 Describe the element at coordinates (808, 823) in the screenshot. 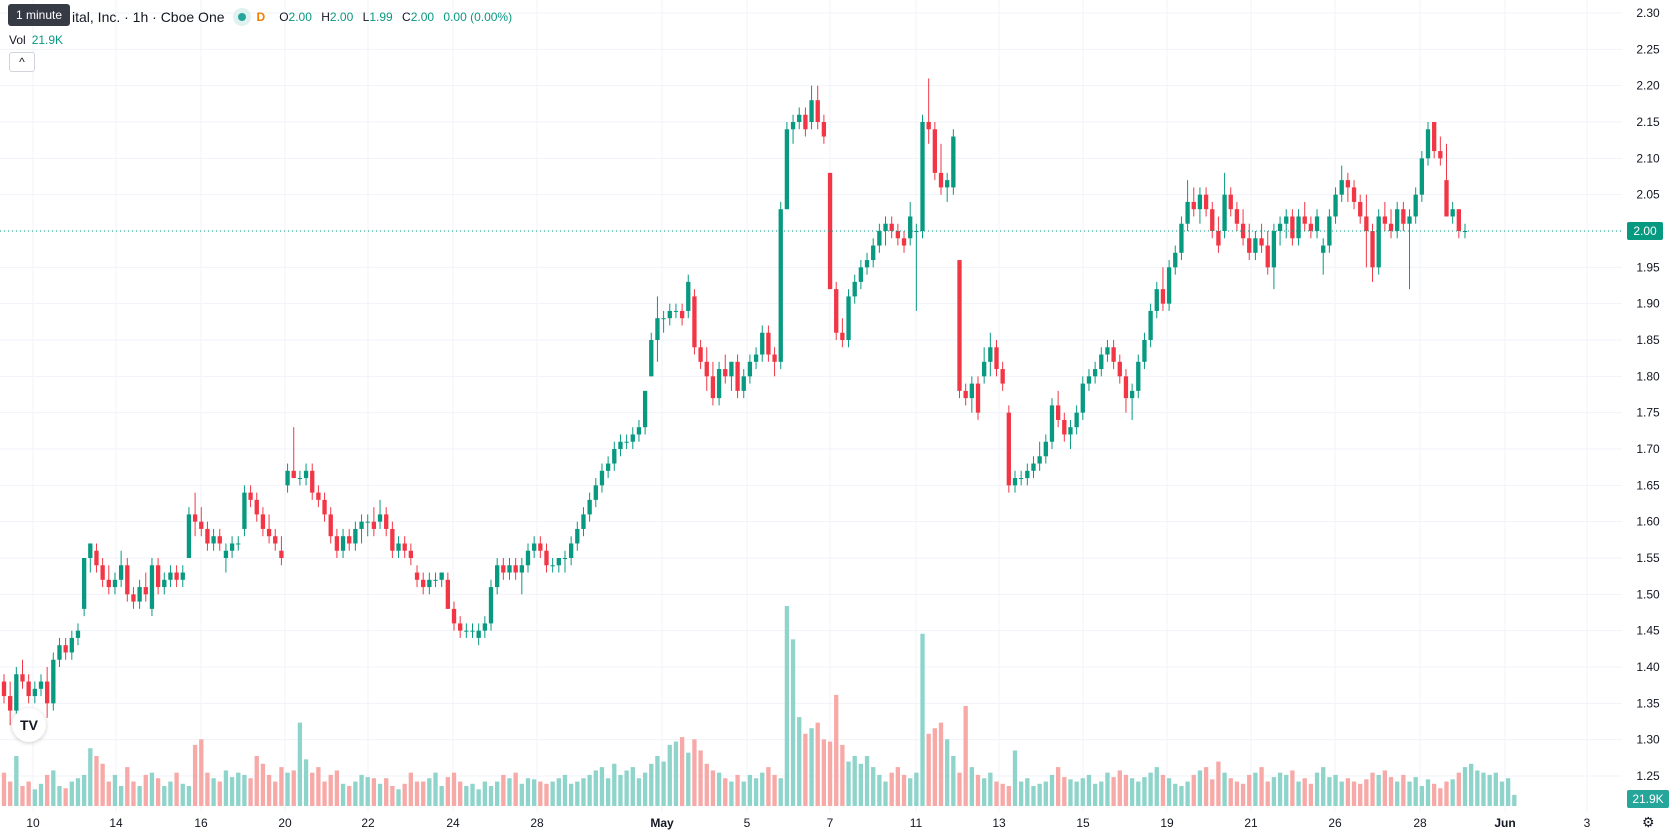

I see `time-axis: 10 14 16 20 22 24 28 May 5 7 11 13 15 19 21 26 28 Jun 3` at that location.